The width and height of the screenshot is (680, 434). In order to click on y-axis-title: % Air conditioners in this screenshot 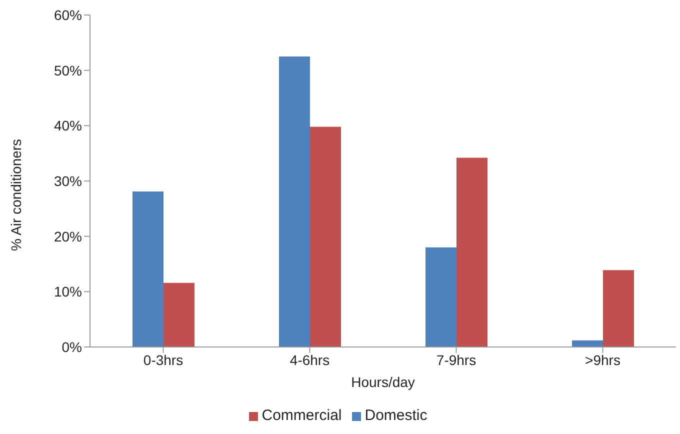, I will do `click(16, 194)`.